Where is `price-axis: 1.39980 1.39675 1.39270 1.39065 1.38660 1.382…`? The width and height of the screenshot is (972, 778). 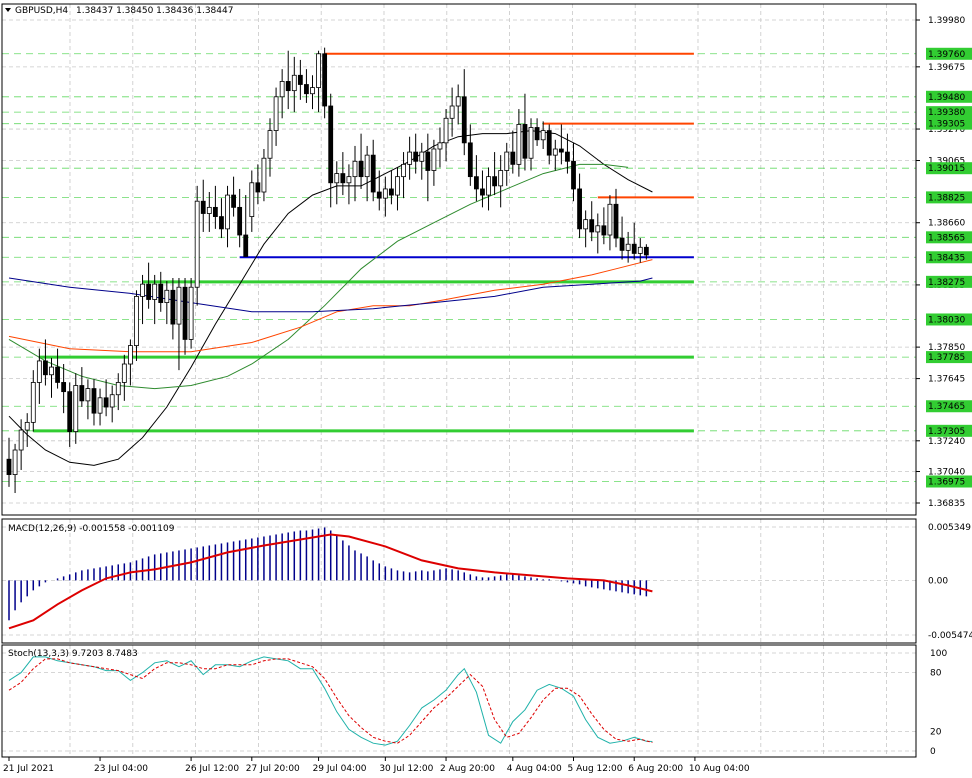 price-axis: 1.39980 1.39675 1.39270 1.39065 1.38660 1.382… is located at coordinates (944, 386).